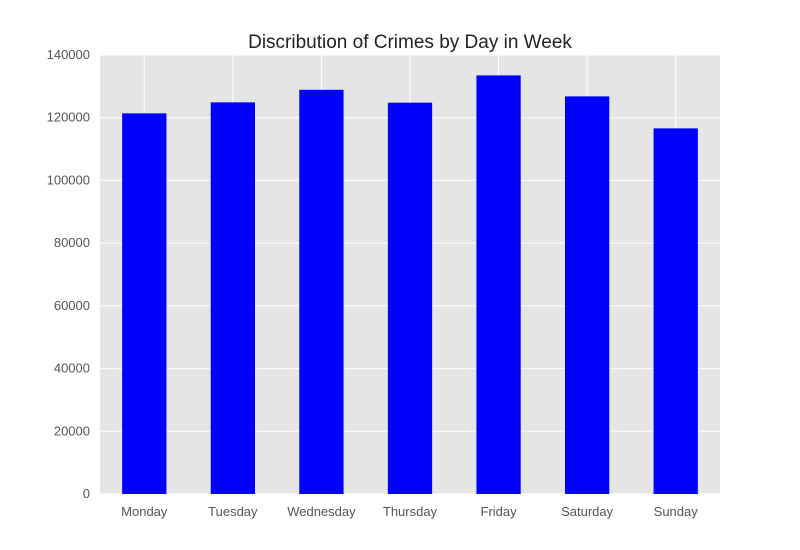 The height and width of the screenshot is (550, 800). Describe the element at coordinates (410, 42) in the screenshot. I see `chart-title: Discribution of Crimes by Day in Week` at that location.